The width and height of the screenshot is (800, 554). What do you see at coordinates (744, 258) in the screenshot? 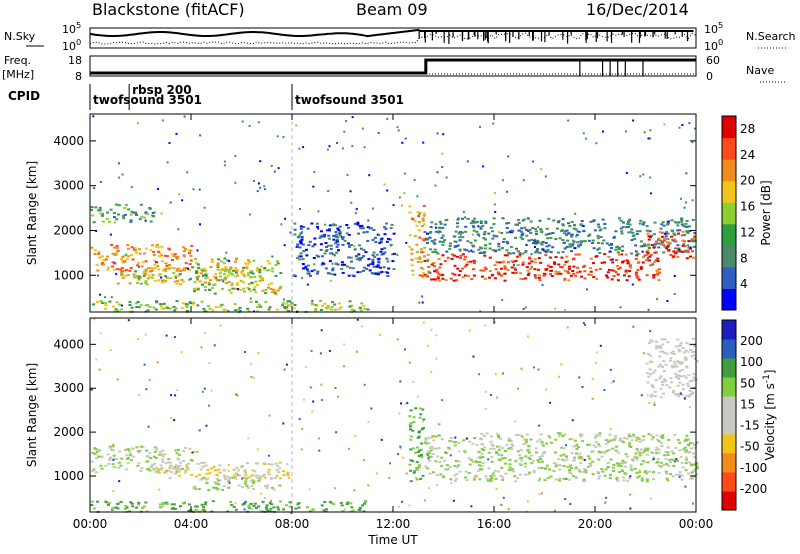
I see `power-colorbar-tick: 8` at bounding box center [744, 258].